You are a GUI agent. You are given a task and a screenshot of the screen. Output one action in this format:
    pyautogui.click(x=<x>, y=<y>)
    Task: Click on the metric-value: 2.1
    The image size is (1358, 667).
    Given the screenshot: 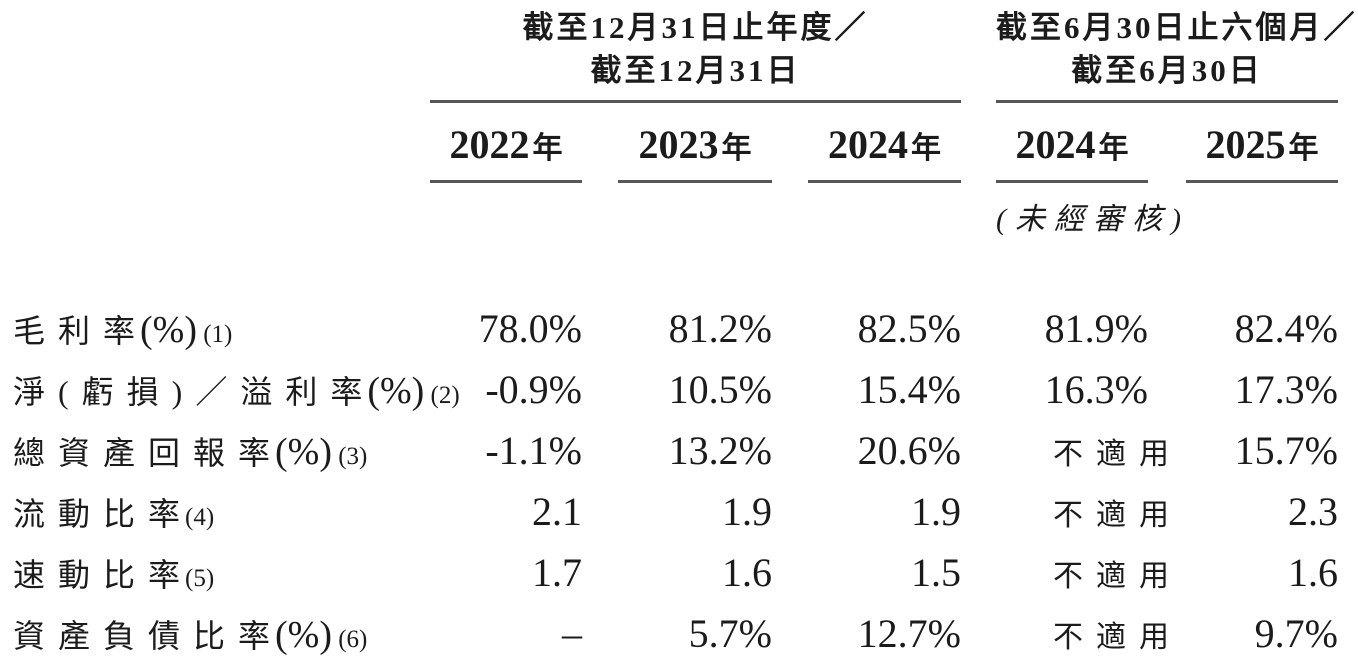 What is the action you would take?
    pyautogui.click(x=557, y=511)
    